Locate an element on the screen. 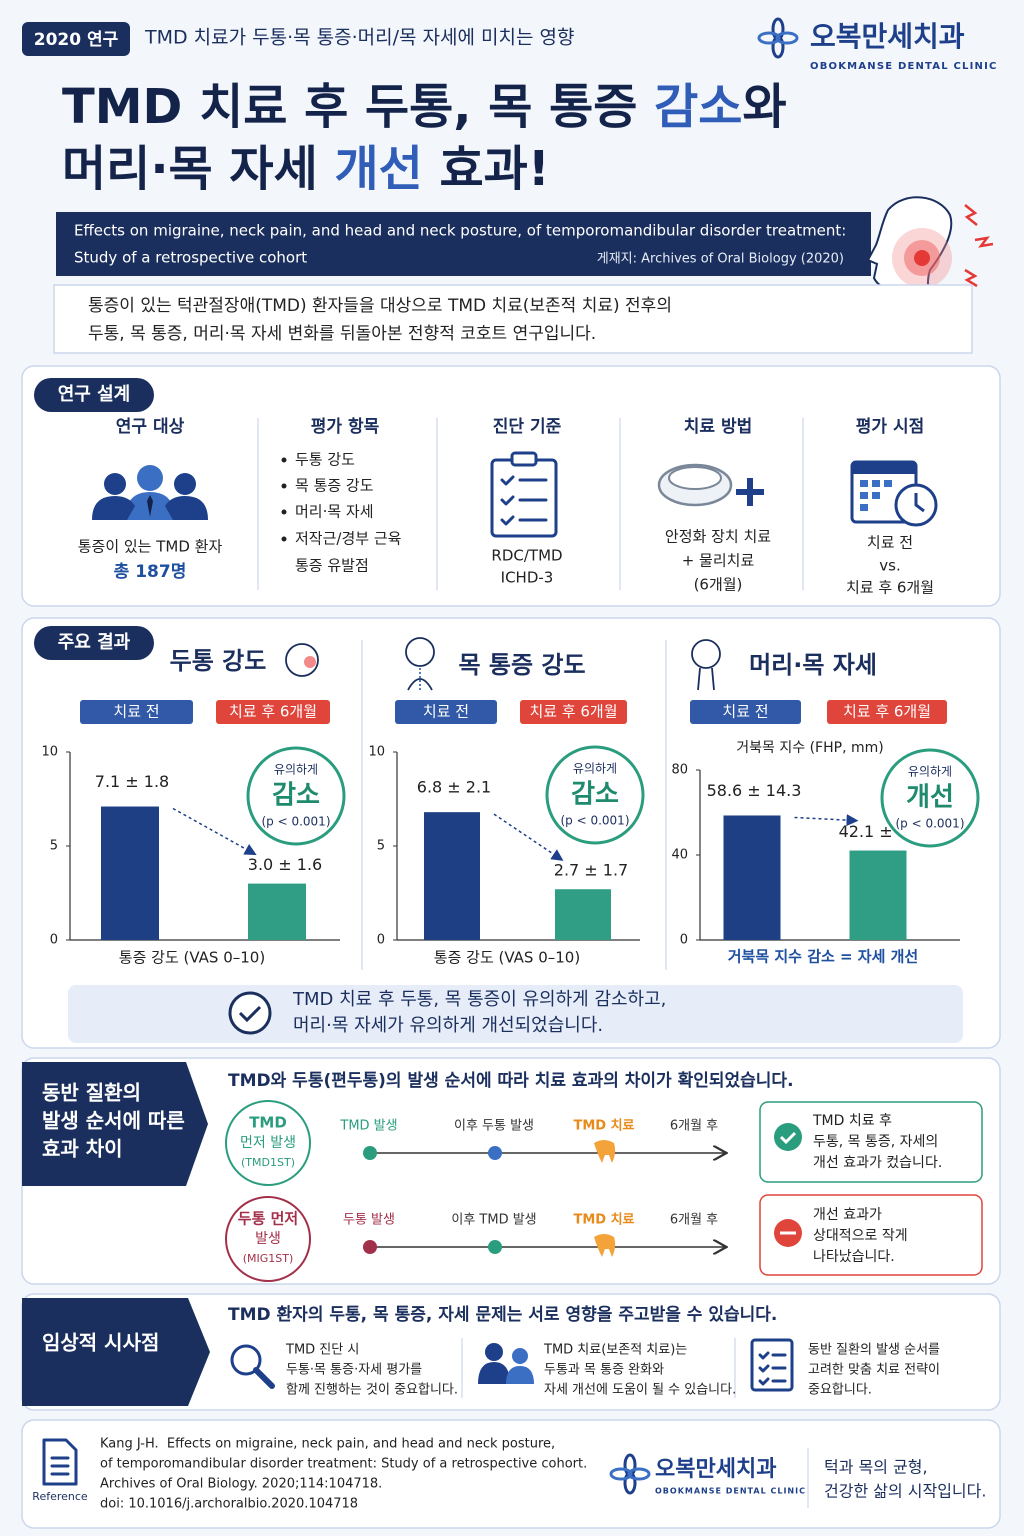  people-icon is located at coordinates (150, 492).